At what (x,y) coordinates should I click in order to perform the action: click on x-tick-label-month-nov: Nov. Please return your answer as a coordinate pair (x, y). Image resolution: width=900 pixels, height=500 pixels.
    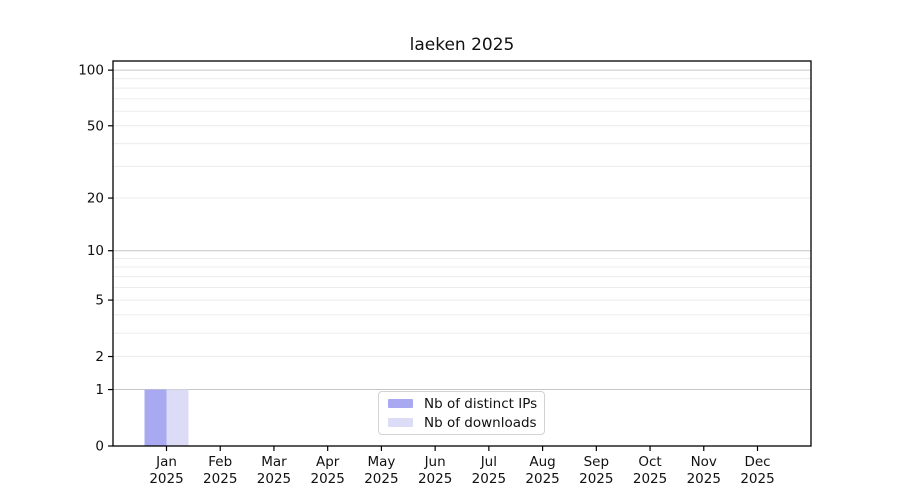
    Looking at the image, I should click on (704, 462).